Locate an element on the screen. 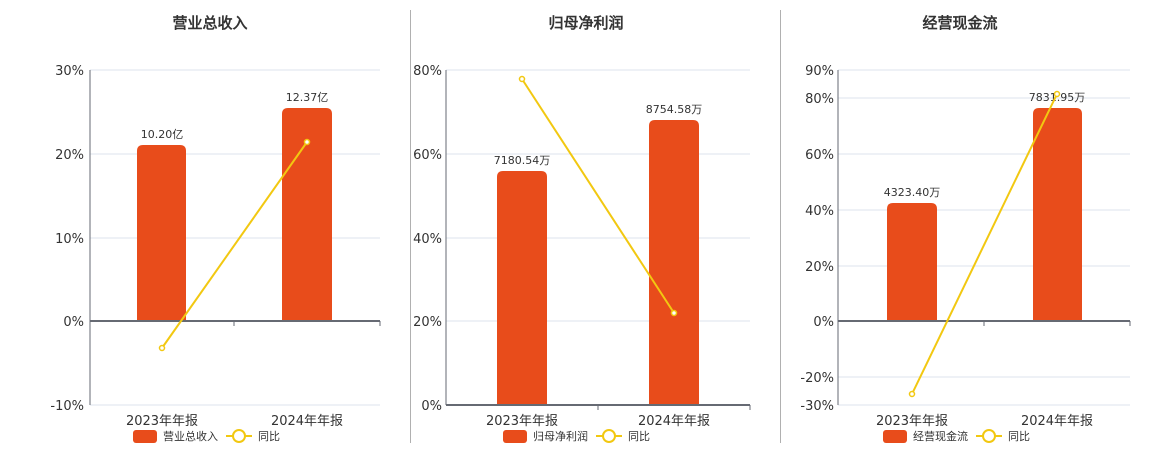 This screenshot has height=450, width=1160. gridlines is located at coordinates (598, 195).